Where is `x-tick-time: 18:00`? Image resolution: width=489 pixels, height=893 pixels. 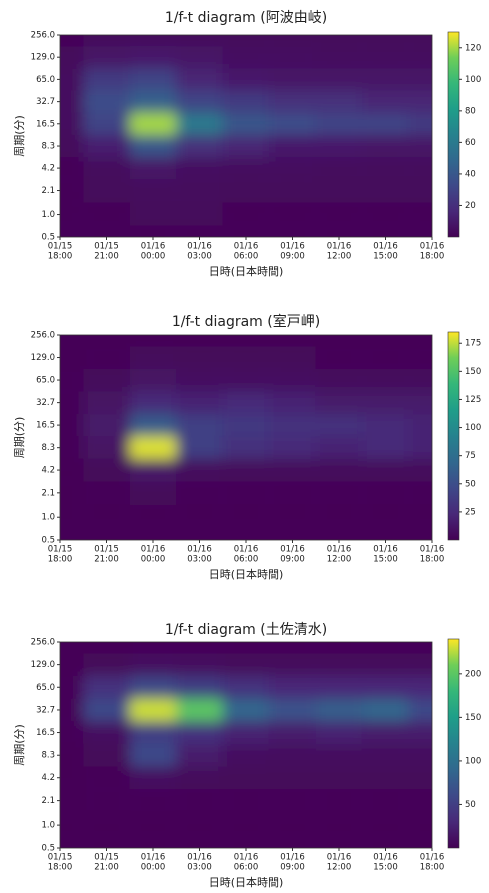 x-tick-time: 18:00 is located at coordinates (432, 868).